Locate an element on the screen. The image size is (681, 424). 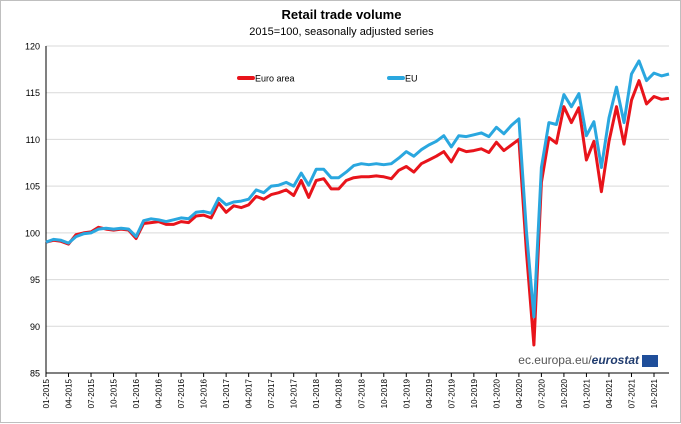
legend-label: Euro area is located at coordinates (275, 79).